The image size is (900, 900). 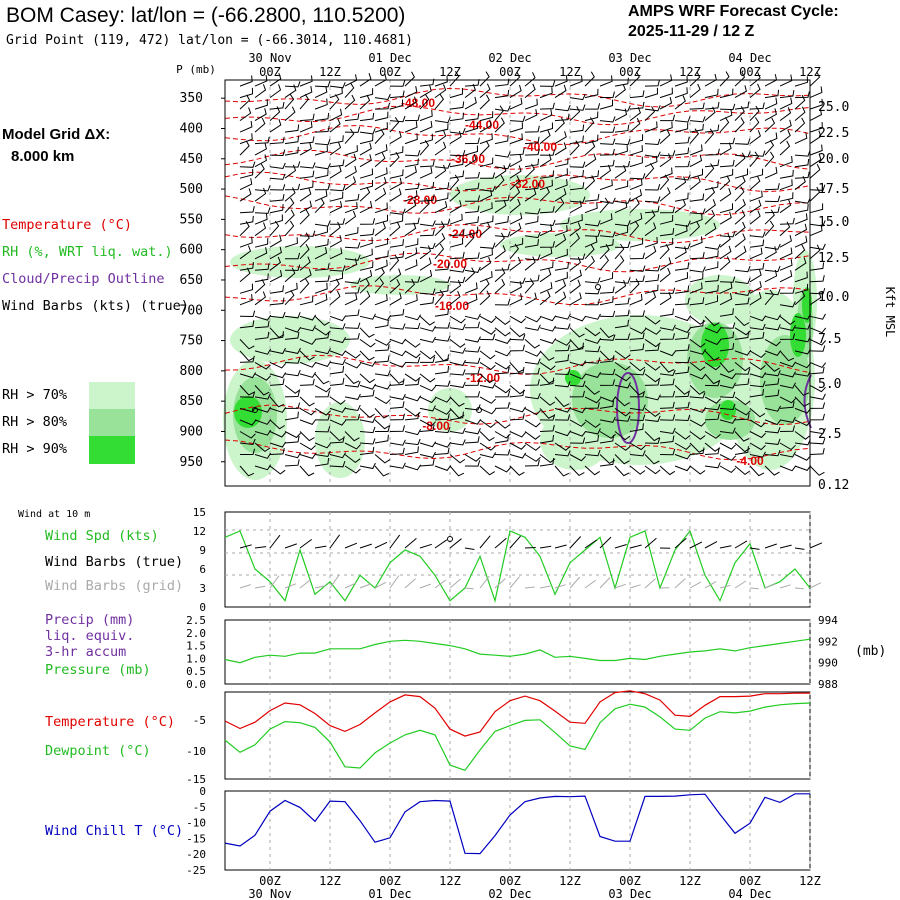 What do you see at coordinates (390, 881) in the screenshot?
I see `bottom-time-tick: 00Z` at bounding box center [390, 881].